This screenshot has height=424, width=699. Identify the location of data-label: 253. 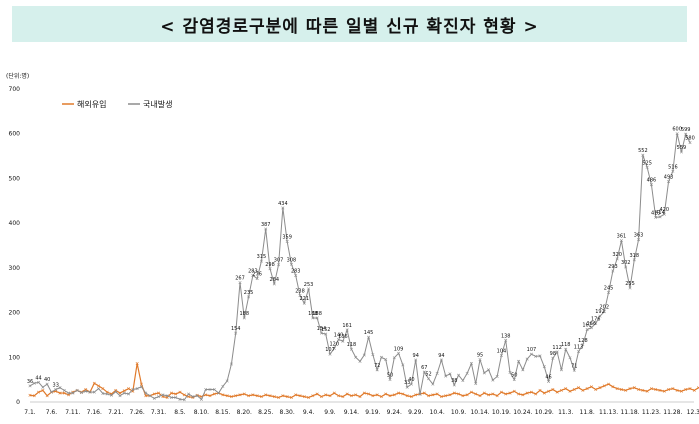
(309, 285).